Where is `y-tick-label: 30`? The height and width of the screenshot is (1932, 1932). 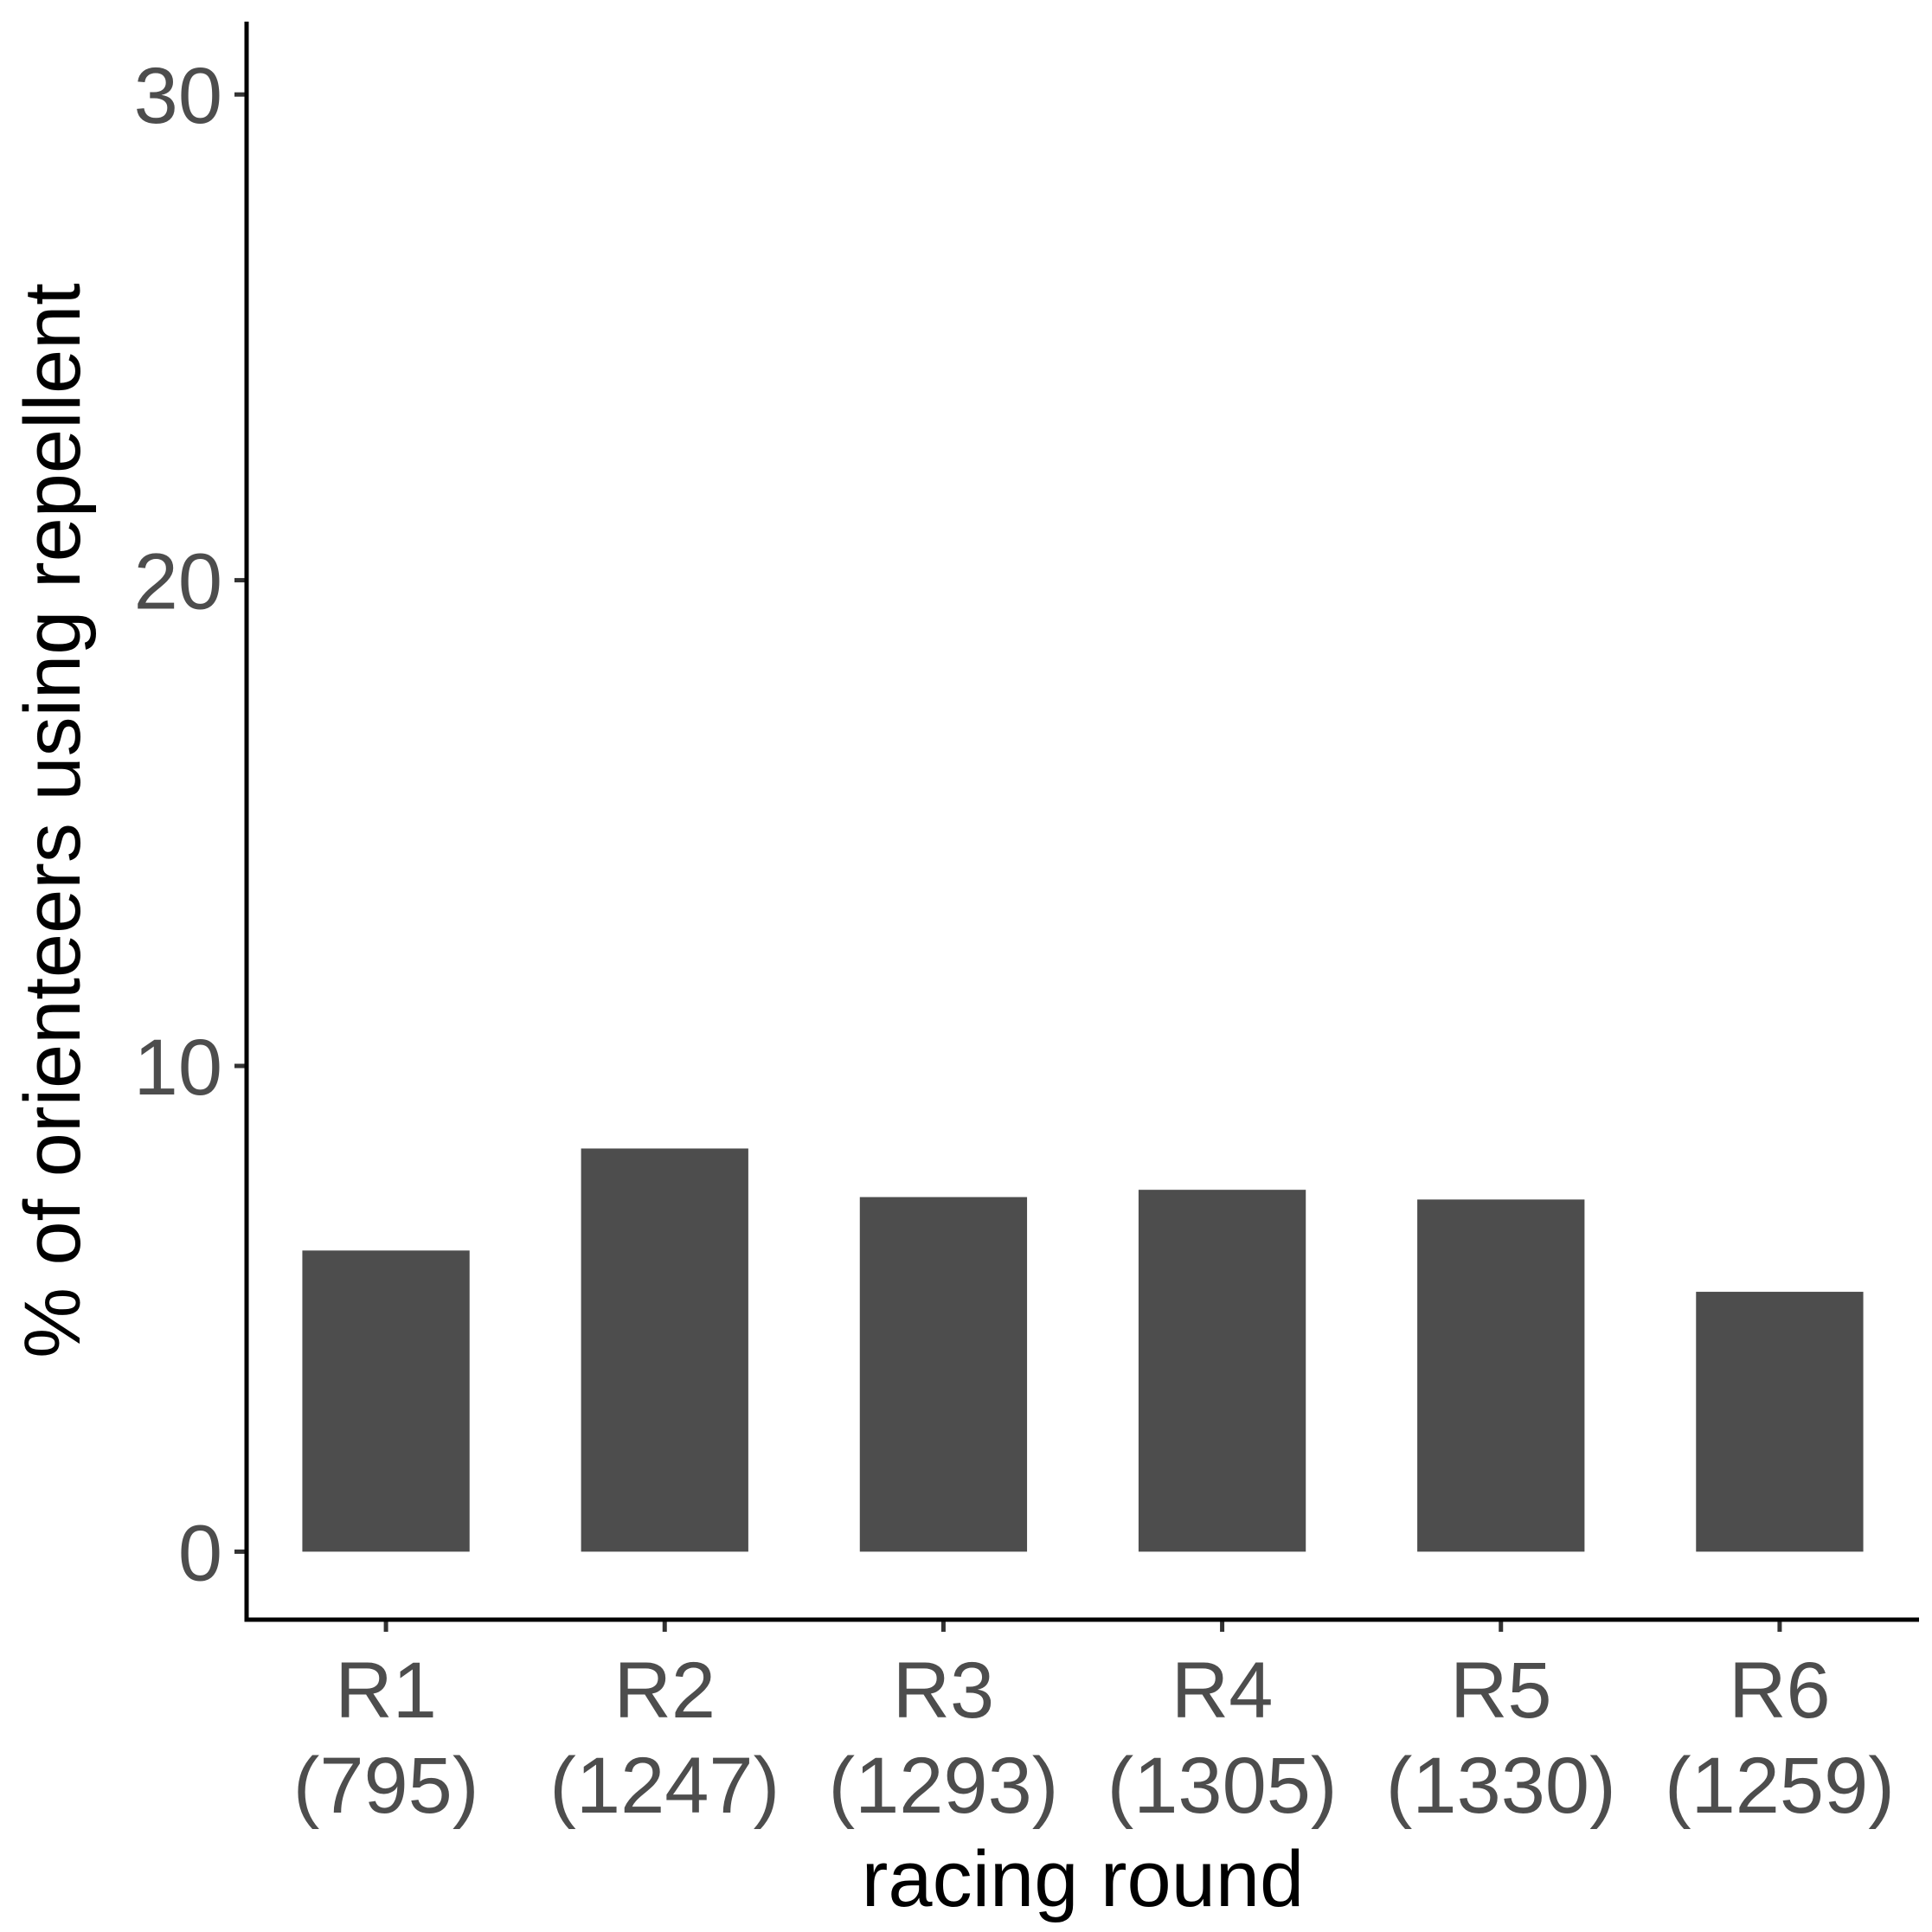
y-tick-label: 30 is located at coordinates (178, 96).